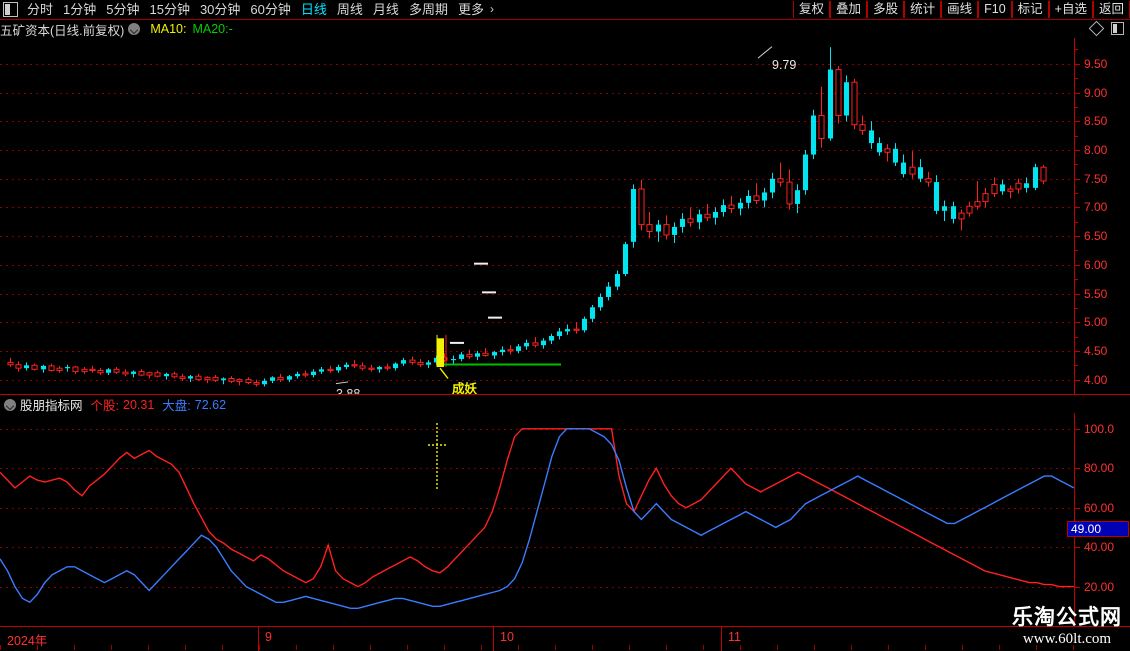 This screenshot has width=1130, height=651. Describe the element at coordinates (1098, 529) in the screenshot. I see `current-value-badge: 49.00` at that location.